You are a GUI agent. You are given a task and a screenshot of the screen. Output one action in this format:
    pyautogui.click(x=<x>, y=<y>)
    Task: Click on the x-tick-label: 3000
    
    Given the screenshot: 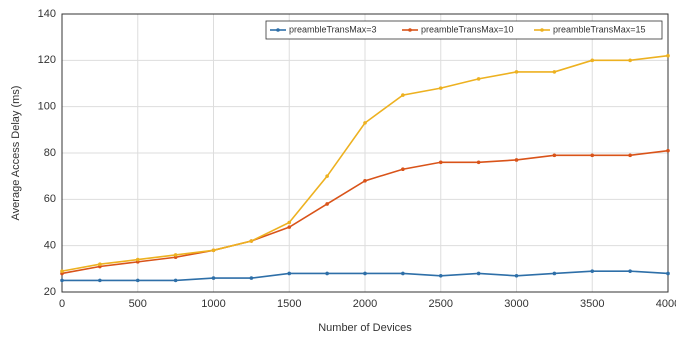 What is the action you would take?
    pyautogui.click(x=516, y=304)
    